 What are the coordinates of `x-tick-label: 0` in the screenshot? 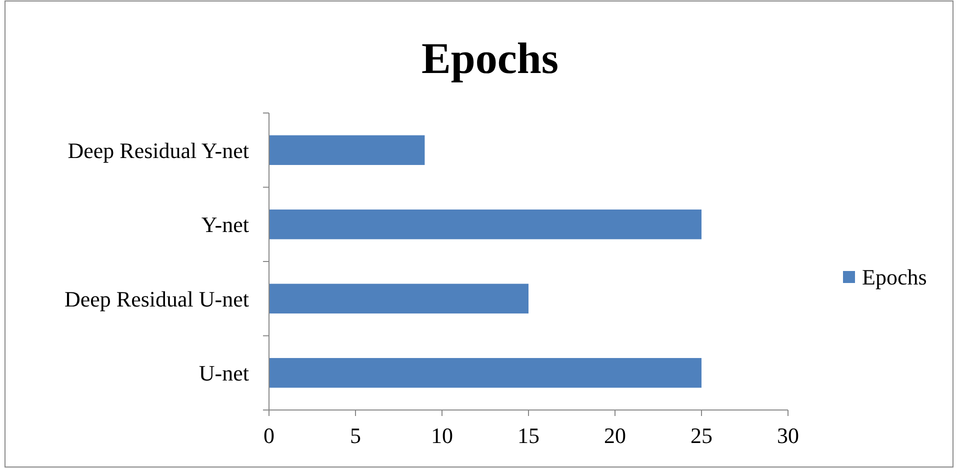 It's located at (269, 435).